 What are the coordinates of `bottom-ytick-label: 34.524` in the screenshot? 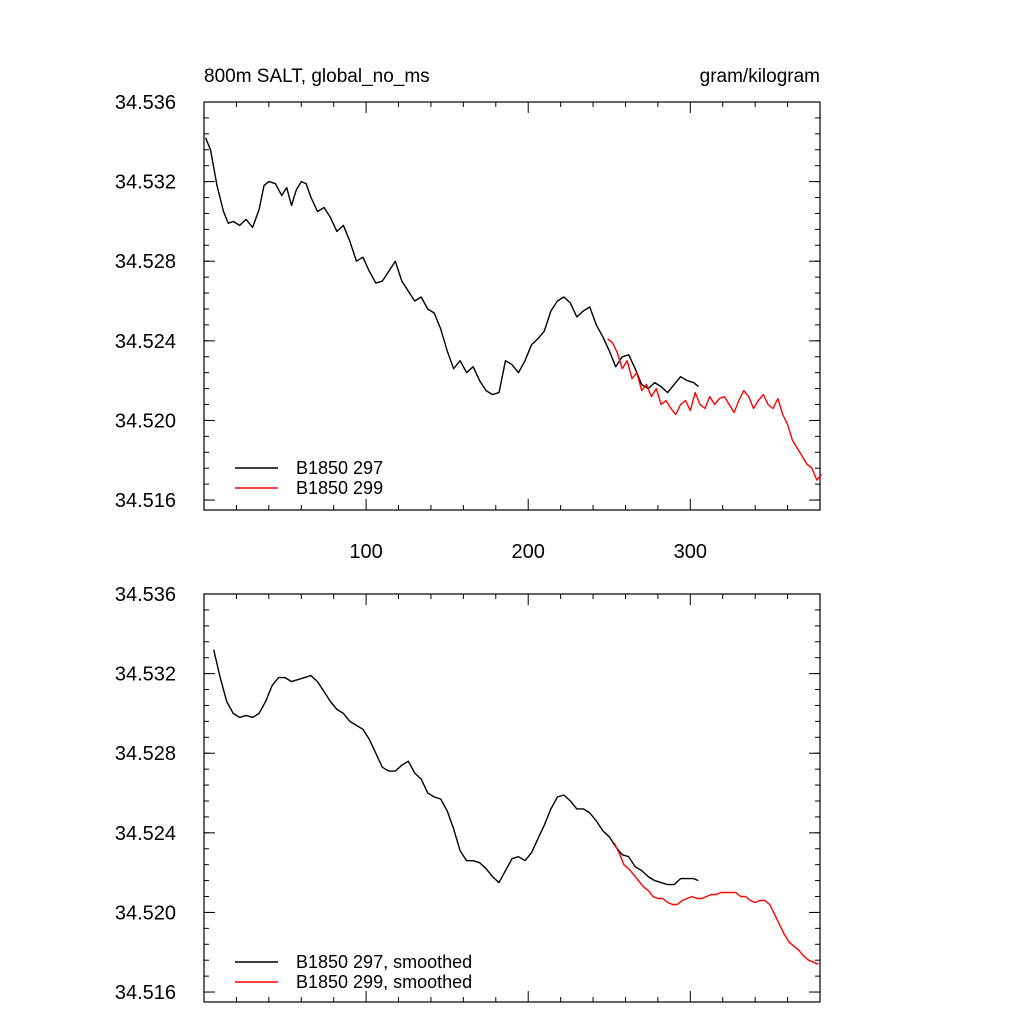 It's located at (145, 834).